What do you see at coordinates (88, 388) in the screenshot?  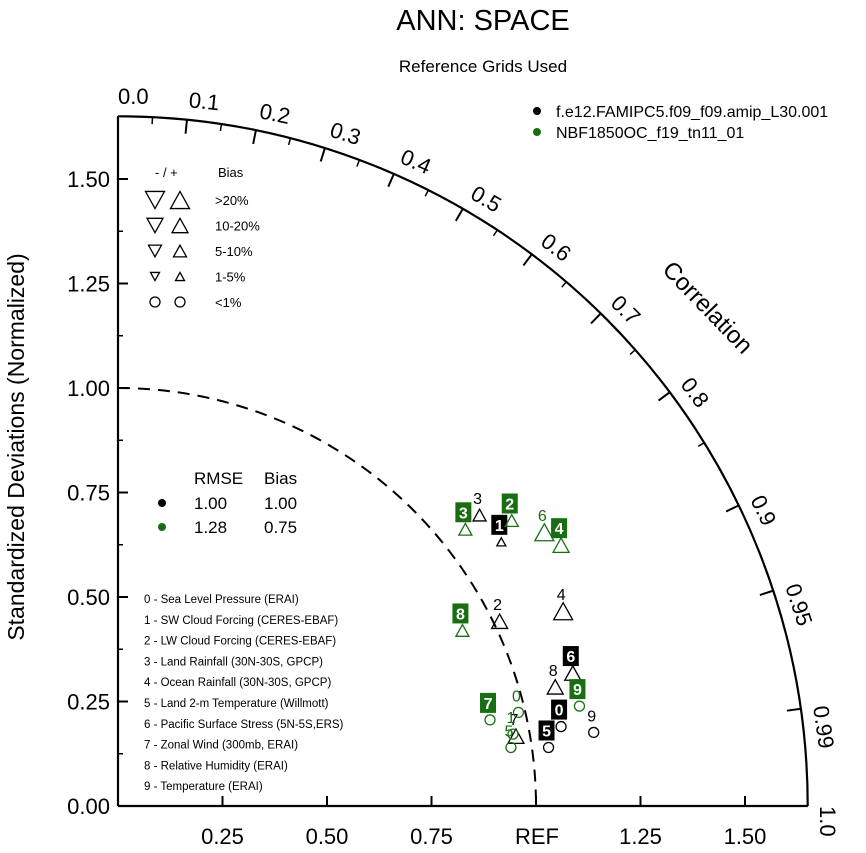 I see `y-tick-label: 1.00` at bounding box center [88, 388].